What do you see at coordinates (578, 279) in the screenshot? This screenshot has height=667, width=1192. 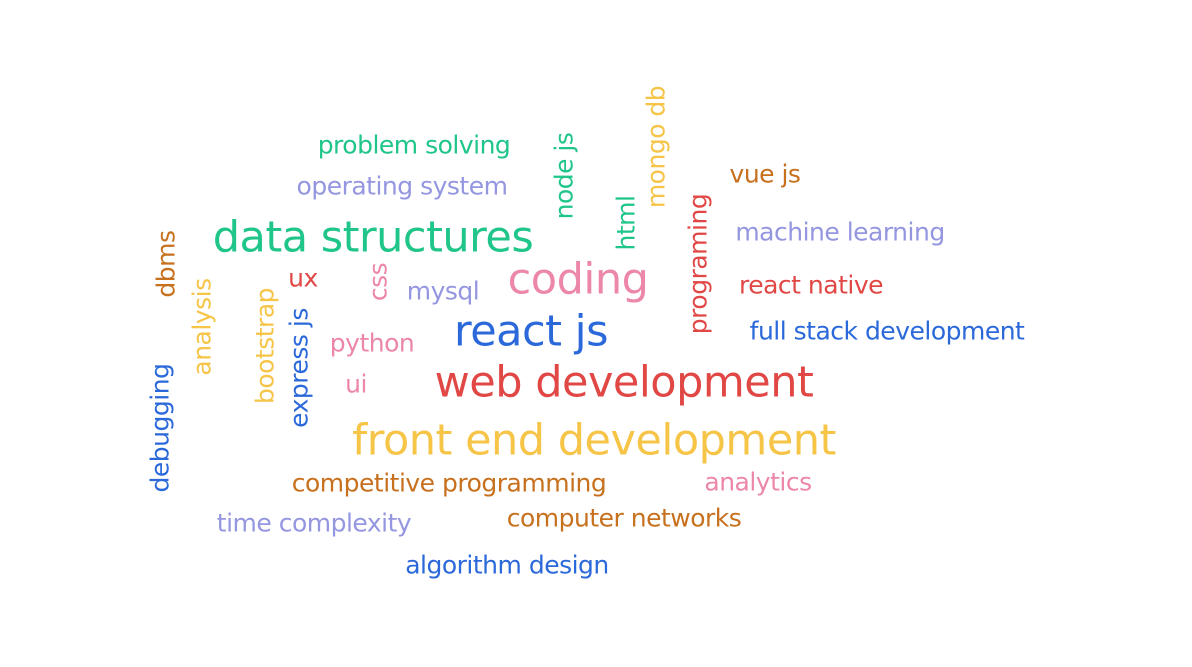 I see `word-coding: coding` at bounding box center [578, 279].